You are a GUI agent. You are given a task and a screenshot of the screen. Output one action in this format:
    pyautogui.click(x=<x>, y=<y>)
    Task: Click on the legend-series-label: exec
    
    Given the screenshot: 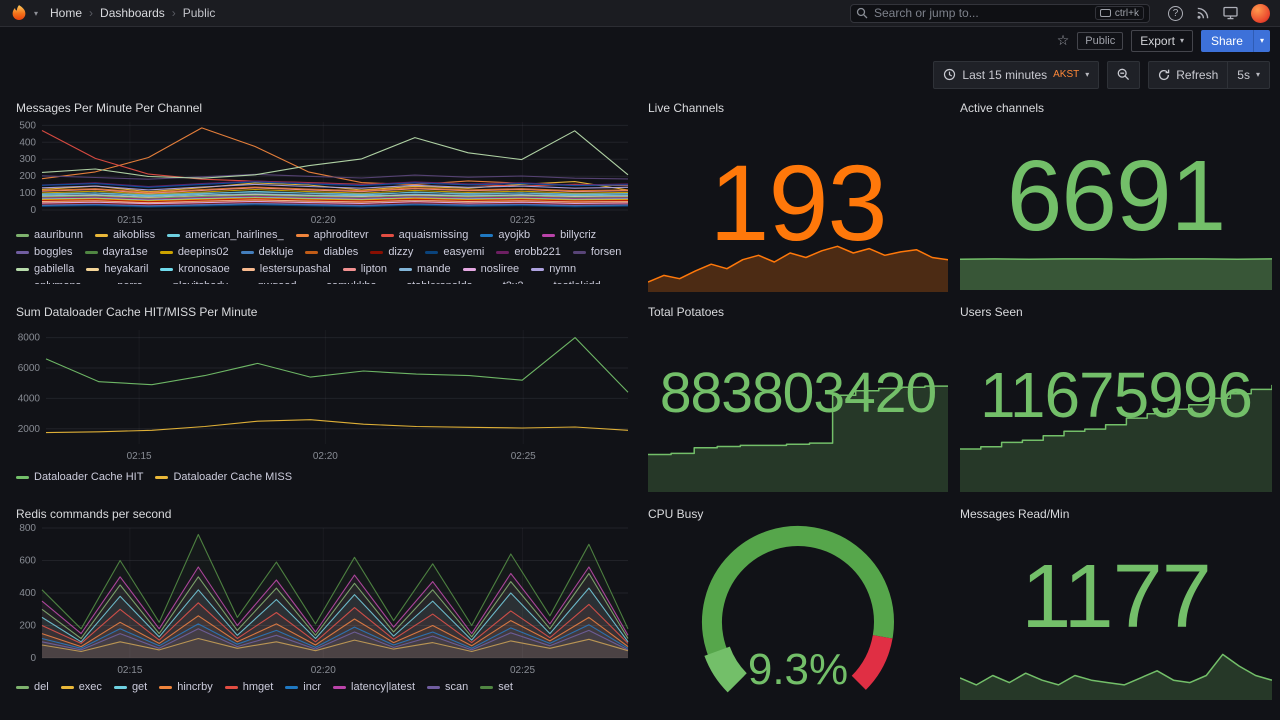 What is the action you would take?
    pyautogui.click(x=90, y=687)
    